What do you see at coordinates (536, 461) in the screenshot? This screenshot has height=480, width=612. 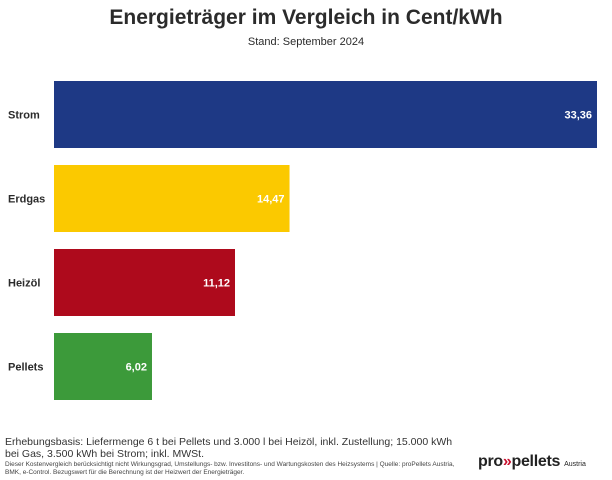 I see `logo-name: pellets` at bounding box center [536, 461].